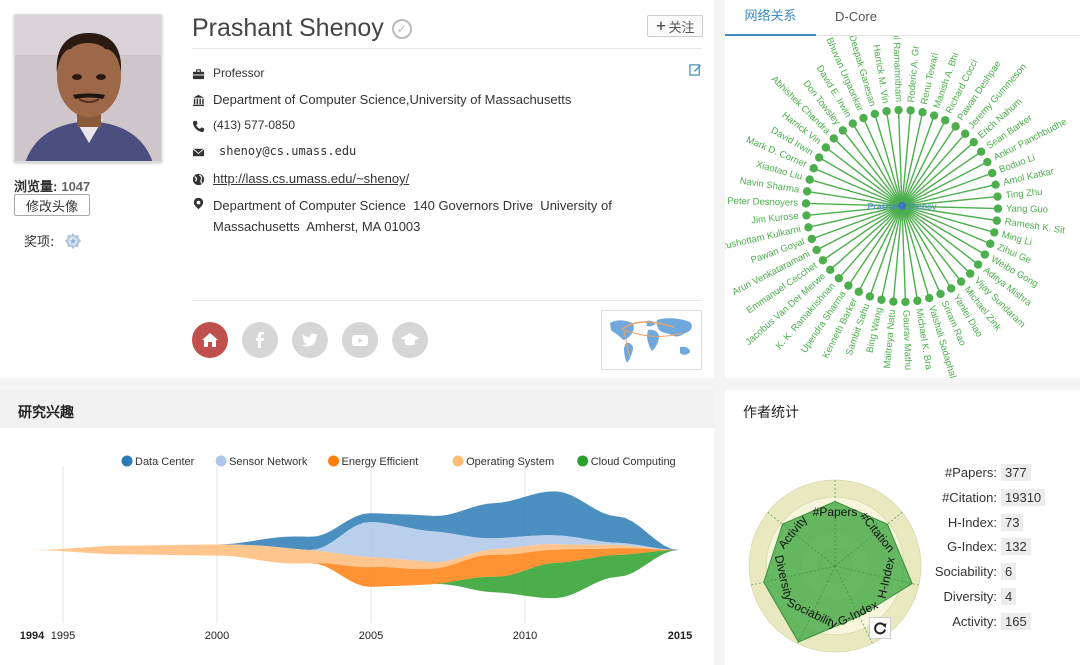  Describe the element at coordinates (373, 462) in the screenshot. I see `legend-item: Energy Efficient` at that location.